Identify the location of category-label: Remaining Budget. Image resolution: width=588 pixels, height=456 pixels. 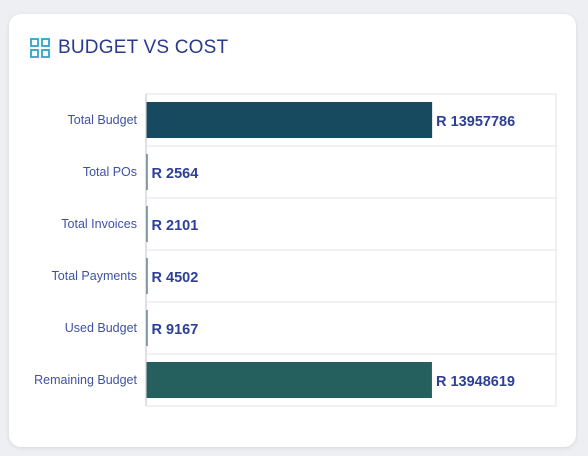
(85, 380).